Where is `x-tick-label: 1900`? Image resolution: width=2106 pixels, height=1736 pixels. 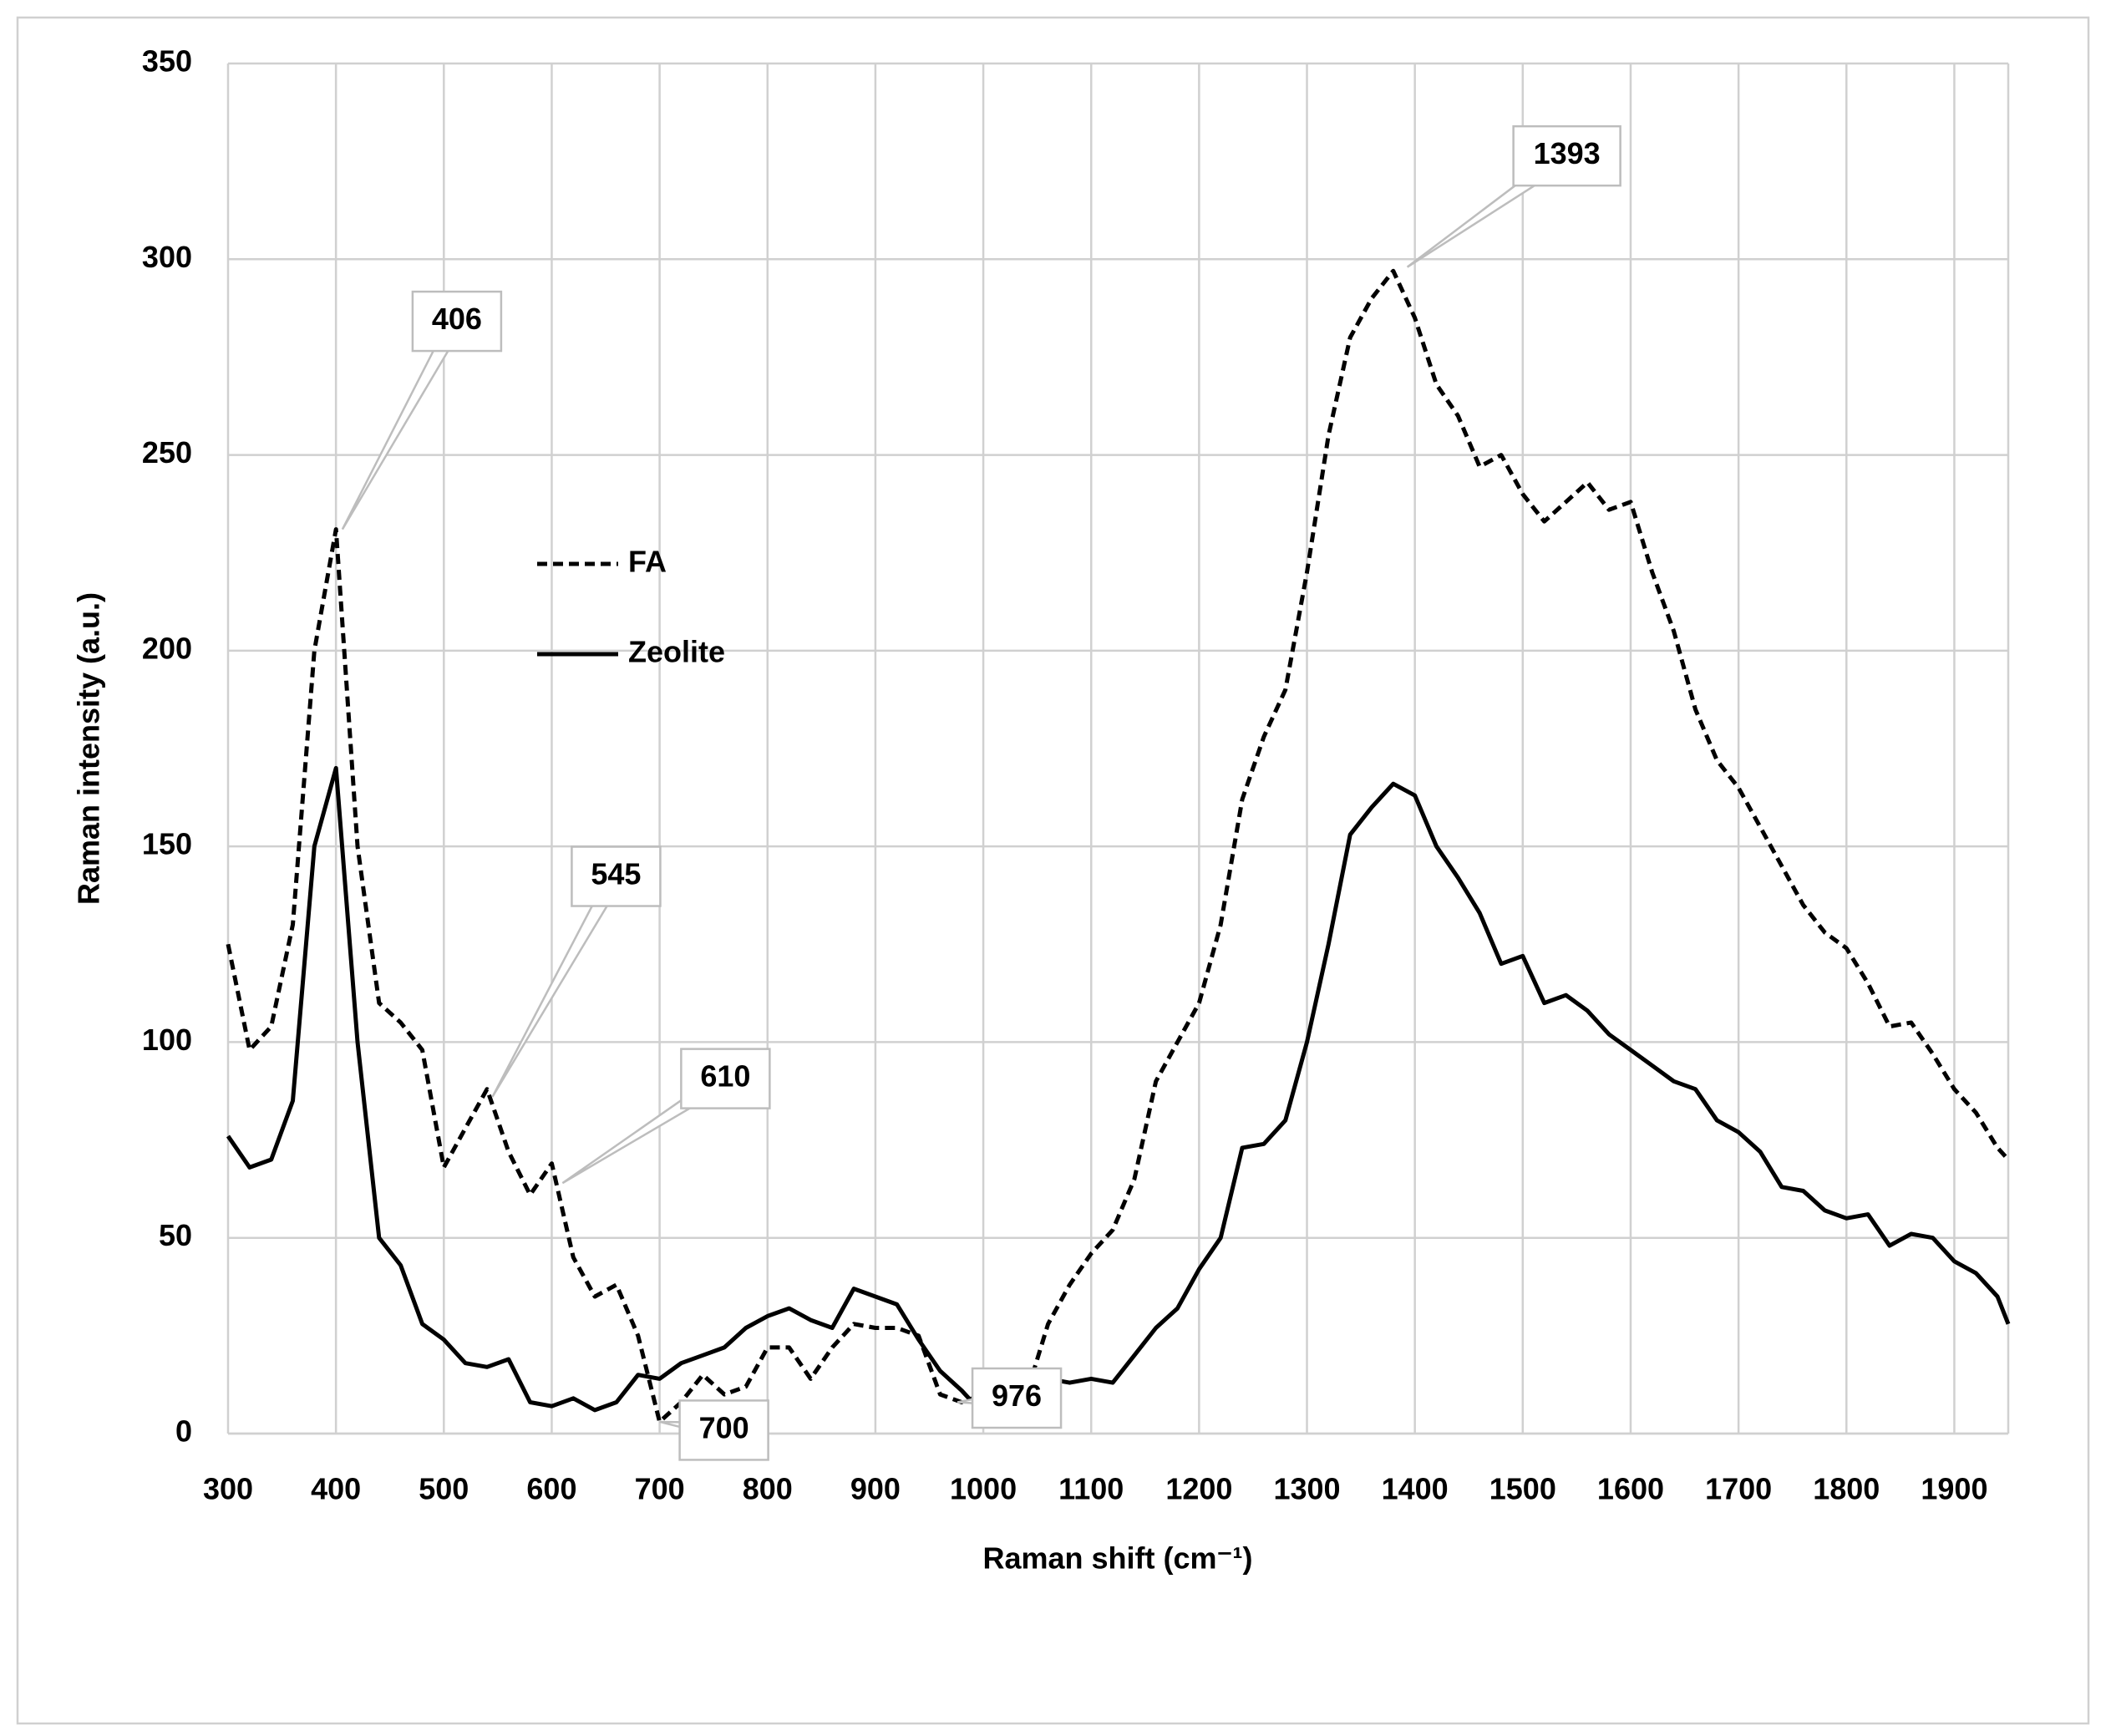 x-tick-label: 1900 is located at coordinates (1954, 1489).